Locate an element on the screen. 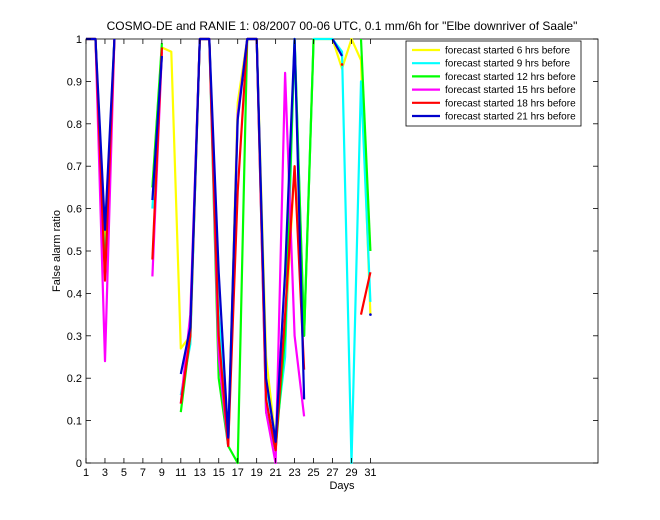 This screenshot has height=520, width=660. x-tick-label: 29 is located at coordinates (351, 473).